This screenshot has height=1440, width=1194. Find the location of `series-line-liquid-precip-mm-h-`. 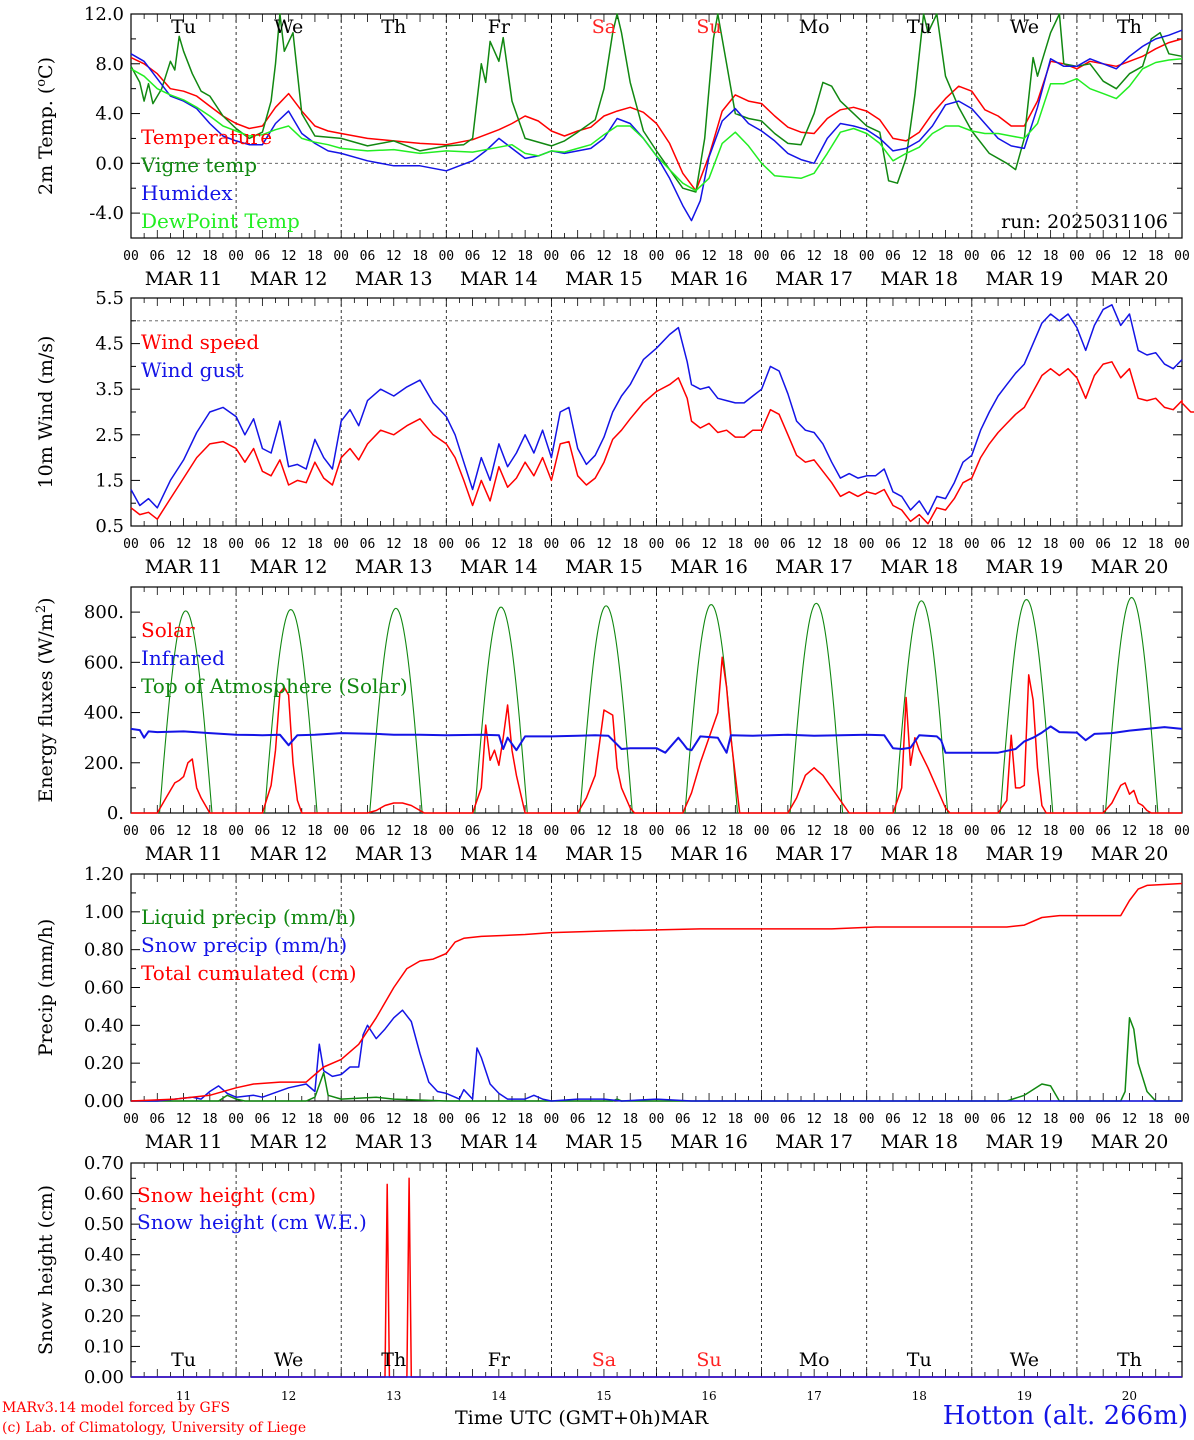

series-line-liquid-precip-mm-h- is located at coordinates (656, 1059).